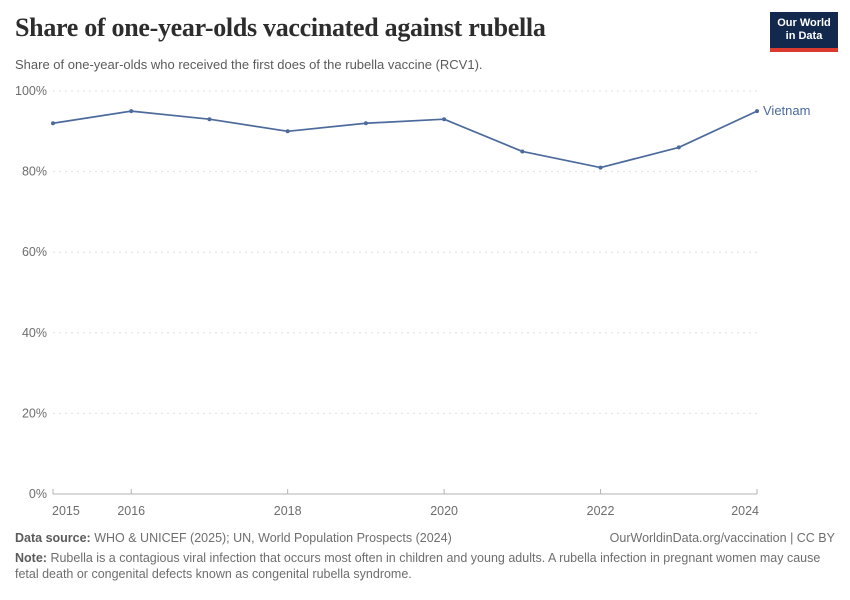 The width and height of the screenshot is (850, 600). Describe the element at coordinates (288, 511) in the screenshot. I see `x-tick-label: 2018` at that location.